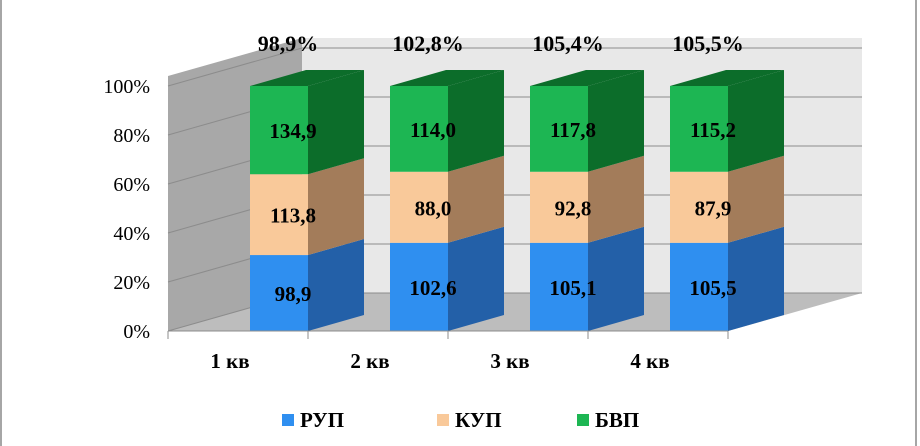 The height and width of the screenshot is (446, 920). I want to click on bar-segment: 92,8, so click(587, 199).